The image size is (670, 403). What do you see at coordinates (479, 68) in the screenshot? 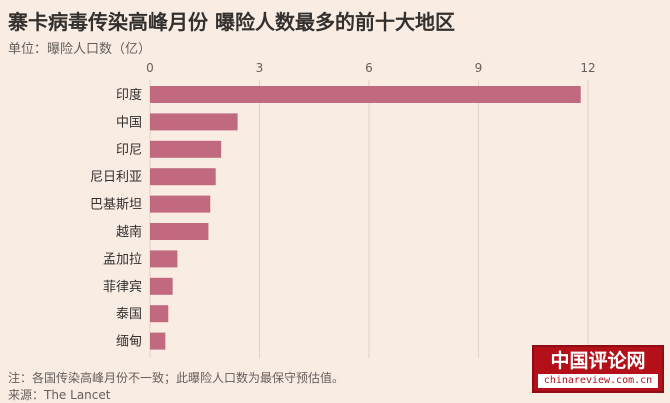
I see `x-tick-label: 9` at bounding box center [479, 68].